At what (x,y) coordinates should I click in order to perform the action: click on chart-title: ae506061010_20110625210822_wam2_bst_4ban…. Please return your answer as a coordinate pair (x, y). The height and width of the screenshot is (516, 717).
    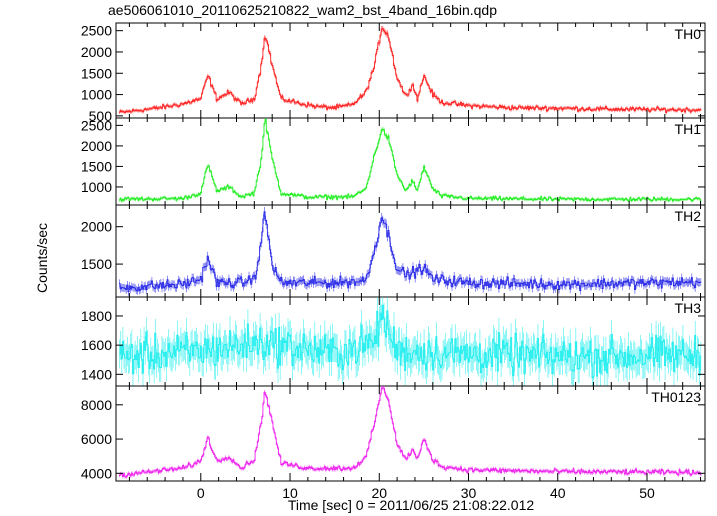
    Looking at the image, I should click on (302, 10).